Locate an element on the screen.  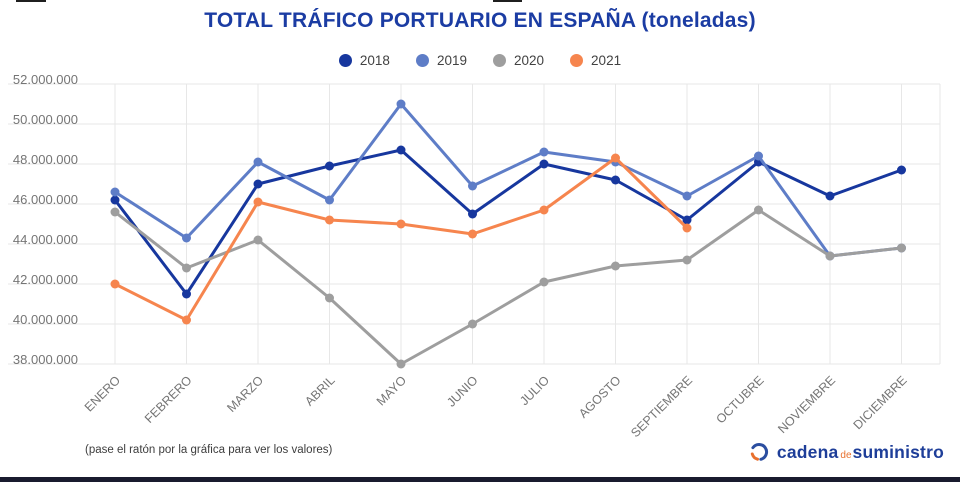
data-point-2018-NOVIEMBRE is located at coordinates (830, 196).